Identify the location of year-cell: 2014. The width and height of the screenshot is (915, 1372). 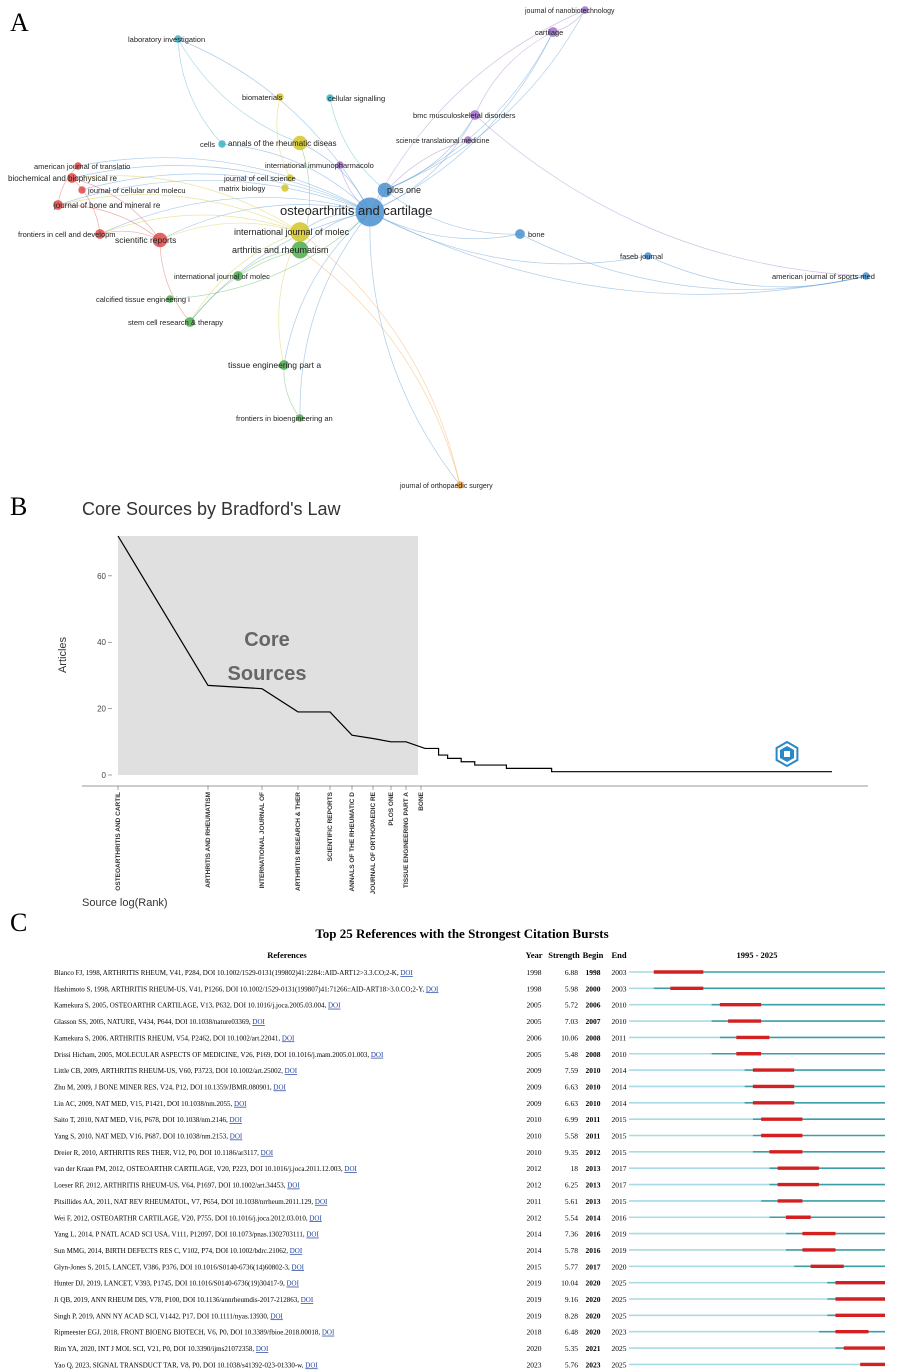
(534, 1250).